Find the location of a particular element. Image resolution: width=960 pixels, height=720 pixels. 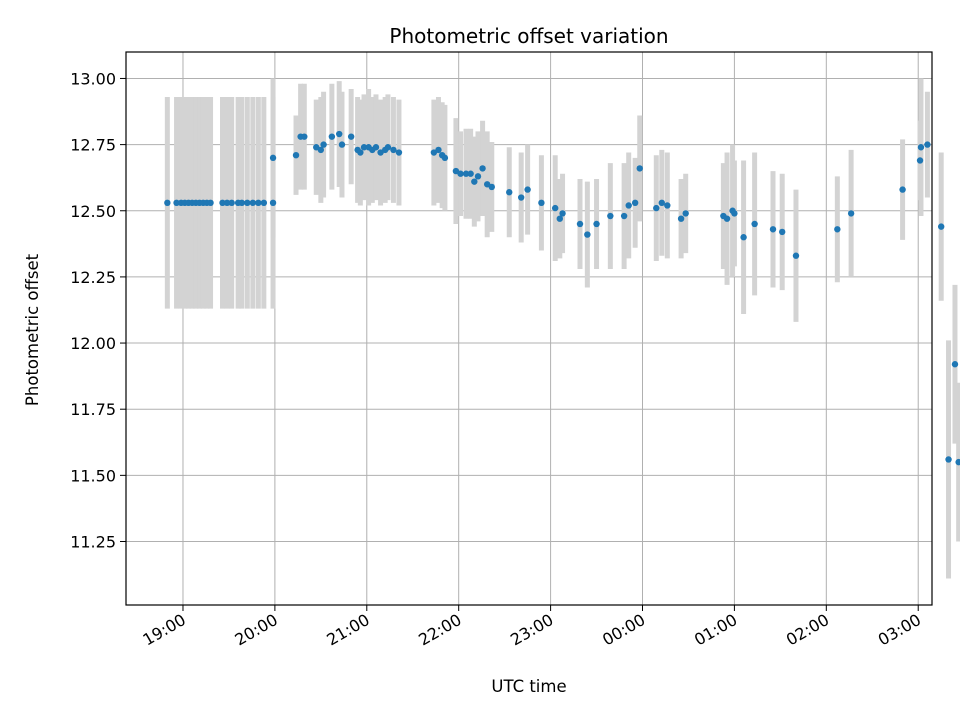

y-tick-label: 12.50 is located at coordinates (93, 211).